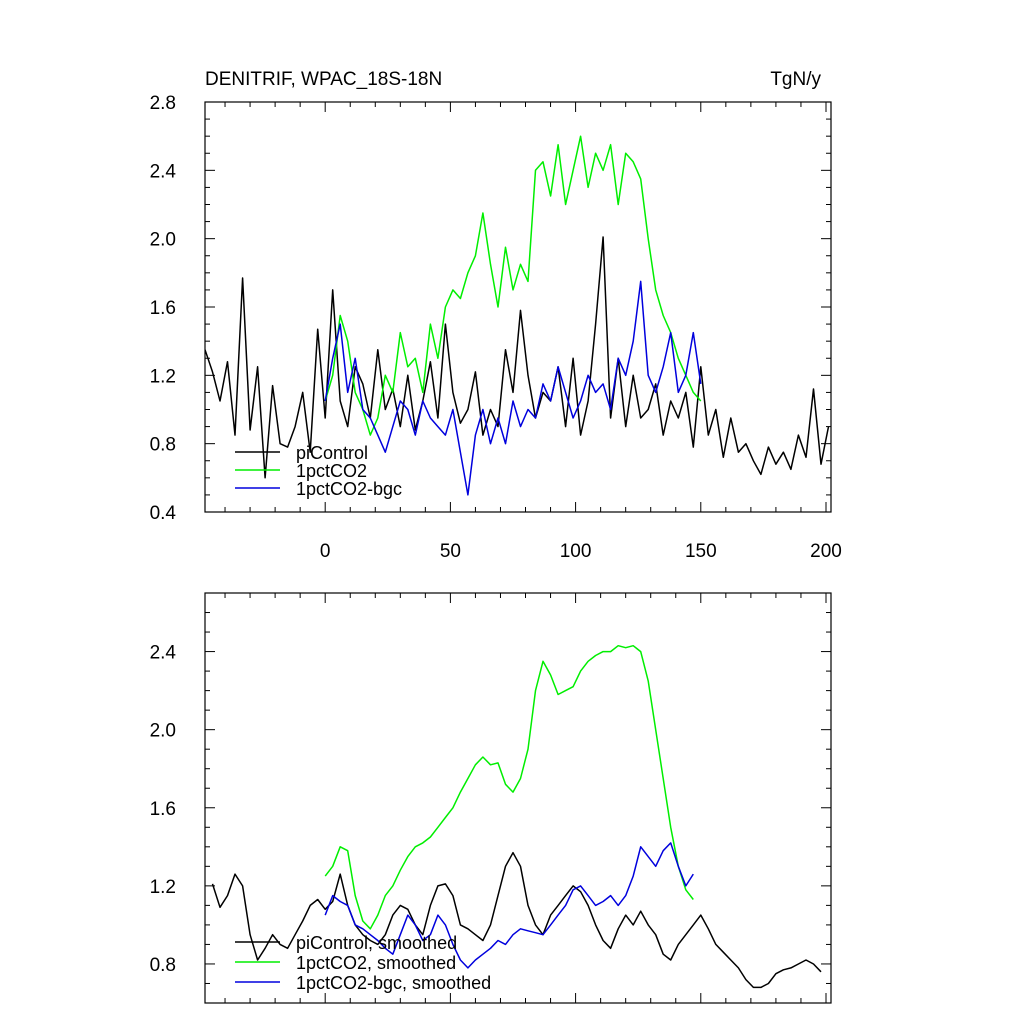 The width and height of the screenshot is (1024, 1024). I want to click on series-line-picontrol-smoothed, so click(516, 920).